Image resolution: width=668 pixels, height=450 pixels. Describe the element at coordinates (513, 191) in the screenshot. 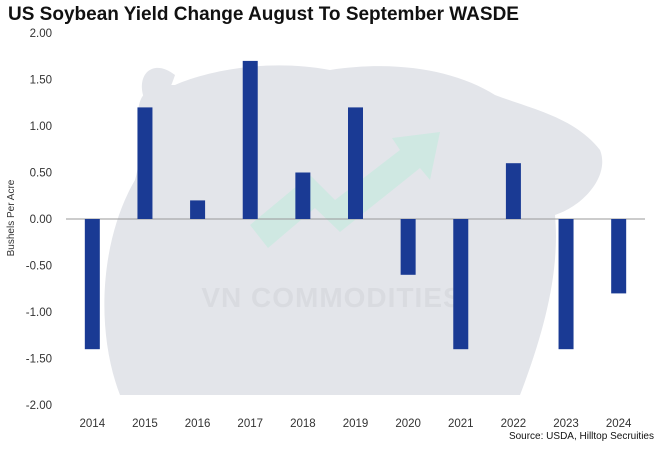

I see `bar-2022` at that location.